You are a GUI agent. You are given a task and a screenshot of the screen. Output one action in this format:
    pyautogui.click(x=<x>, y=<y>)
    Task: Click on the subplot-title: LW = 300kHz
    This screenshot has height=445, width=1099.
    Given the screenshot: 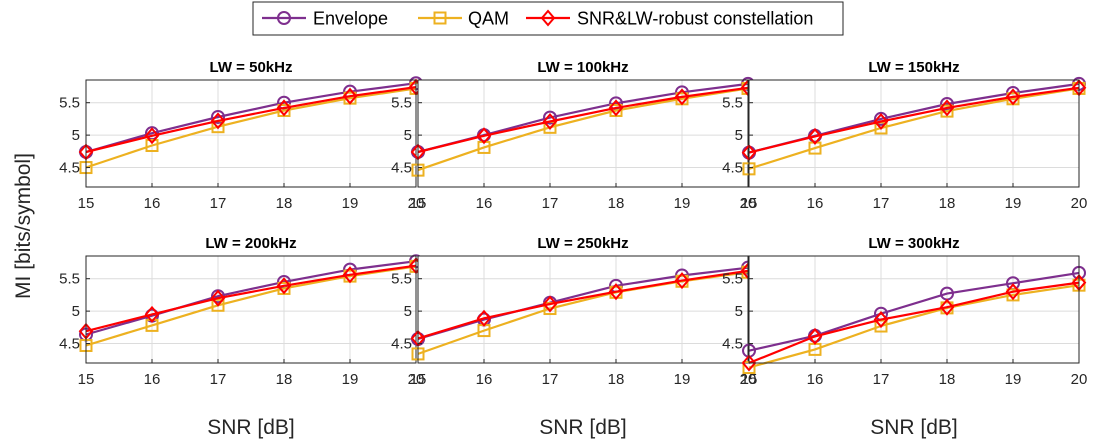 What is the action you would take?
    pyautogui.click(x=913, y=243)
    